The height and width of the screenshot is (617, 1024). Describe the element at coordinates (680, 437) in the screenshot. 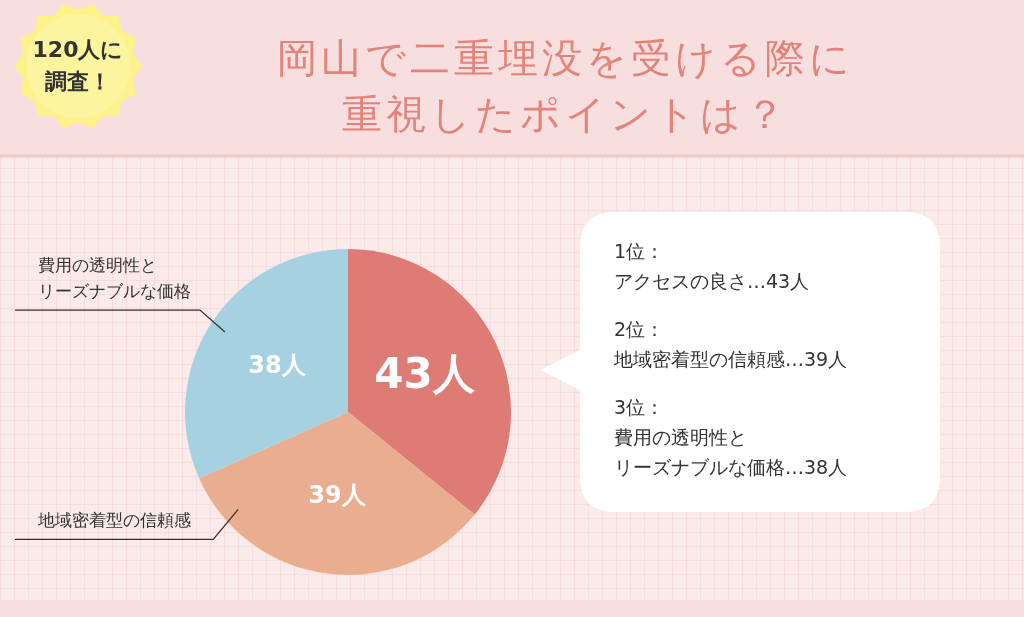

I see `text: 費用の透明性と` at that location.